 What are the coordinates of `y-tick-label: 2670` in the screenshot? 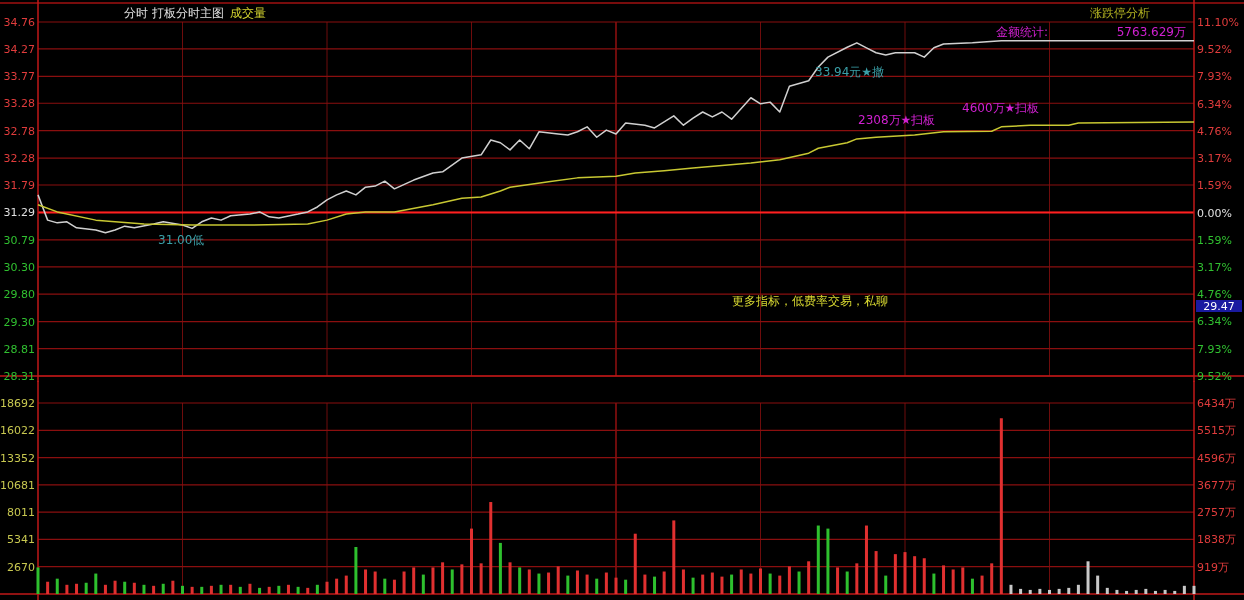 It's located at (21, 567).